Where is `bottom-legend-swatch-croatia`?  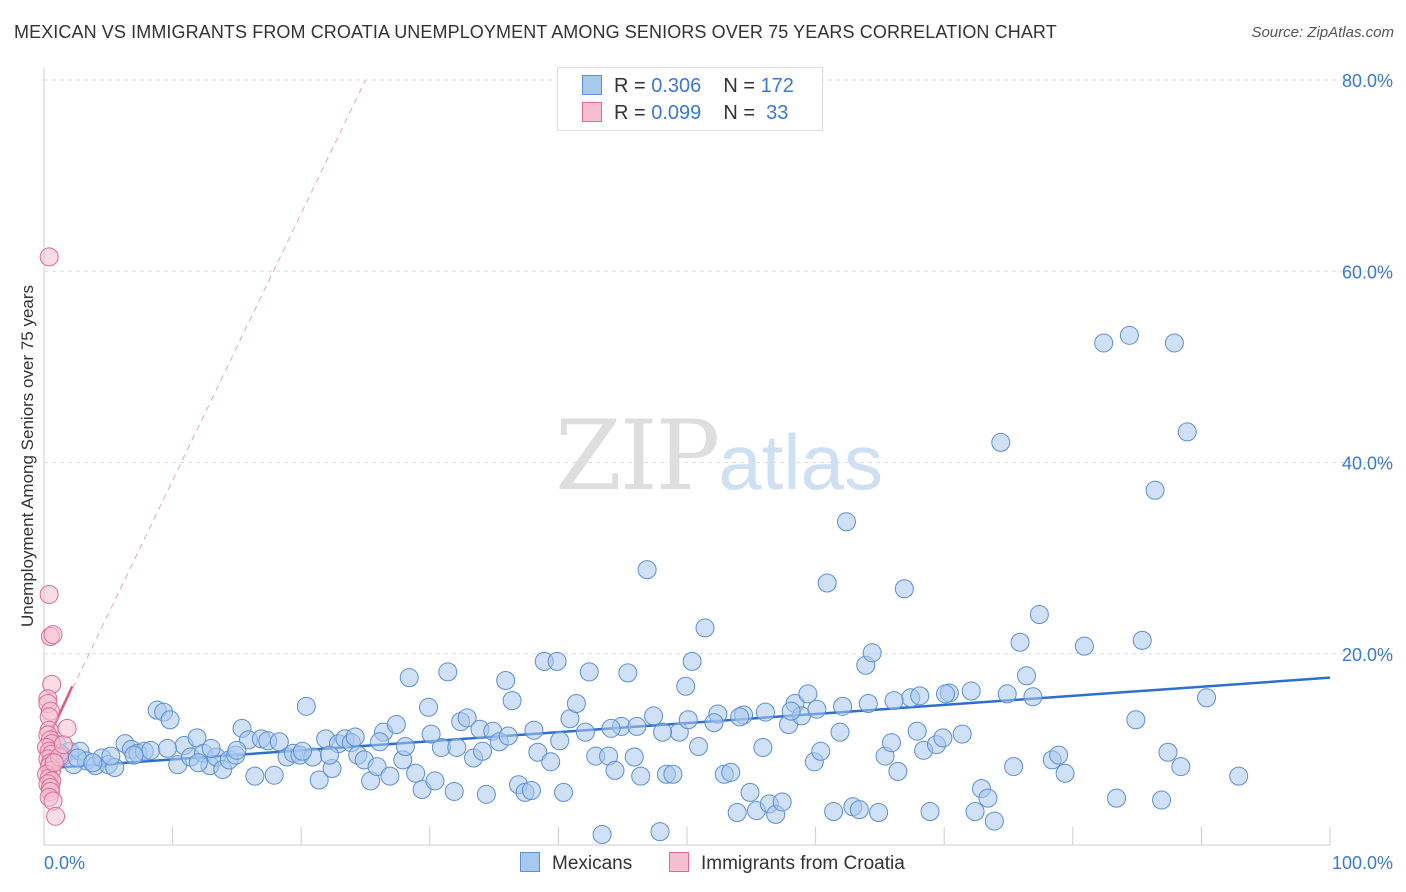 bottom-legend-swatch-croatia is located at coordinates (679, 862).